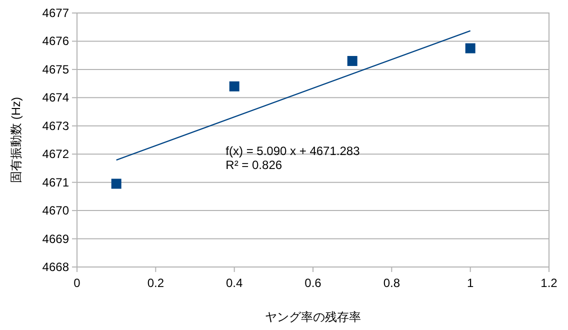 The width and height of the screenshot is (568, 330). What do you see at coordinates (56, 97) in the screenshot?
I see `y-tick-label: 4674` at bounding box center [56, 97].